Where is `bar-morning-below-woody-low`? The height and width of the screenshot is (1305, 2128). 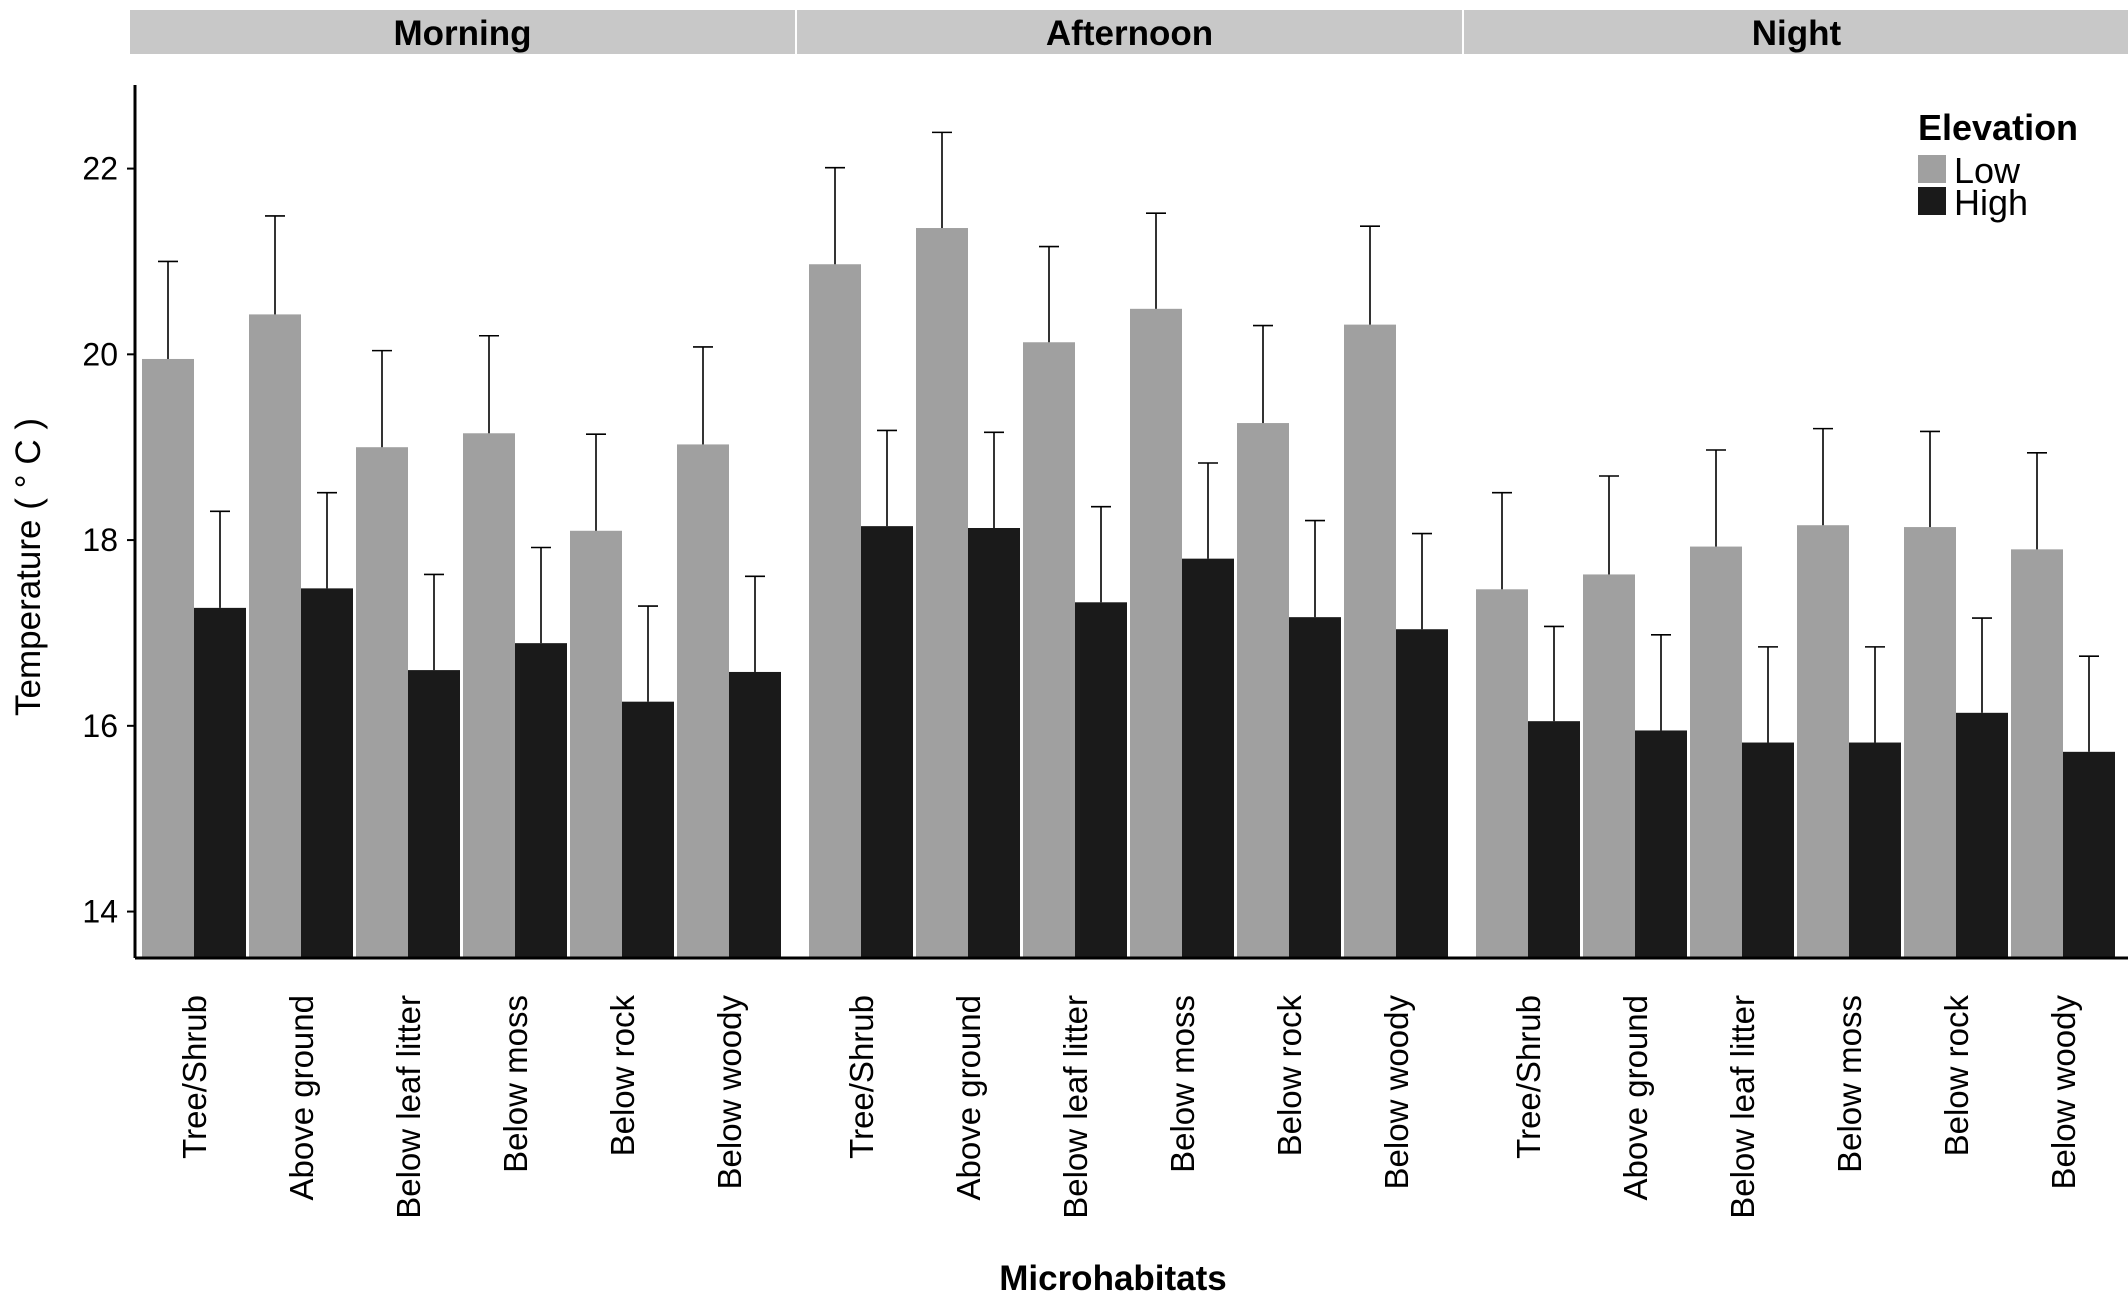 bar-morning-below-woody-low is located at coordinates (703, 701).